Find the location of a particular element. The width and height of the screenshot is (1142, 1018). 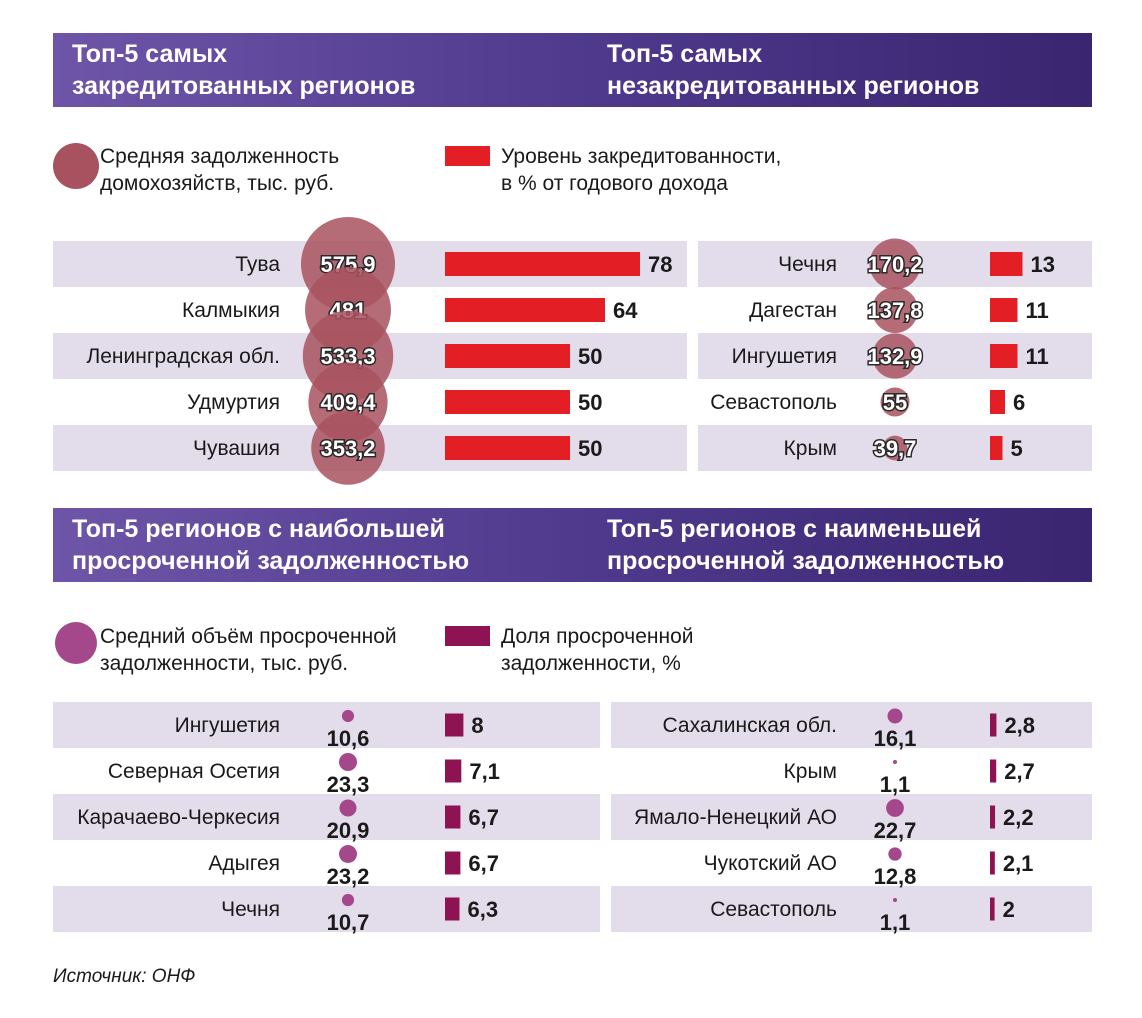

overdue-dot-label: 12,8 is located at coordinates (895, 876).